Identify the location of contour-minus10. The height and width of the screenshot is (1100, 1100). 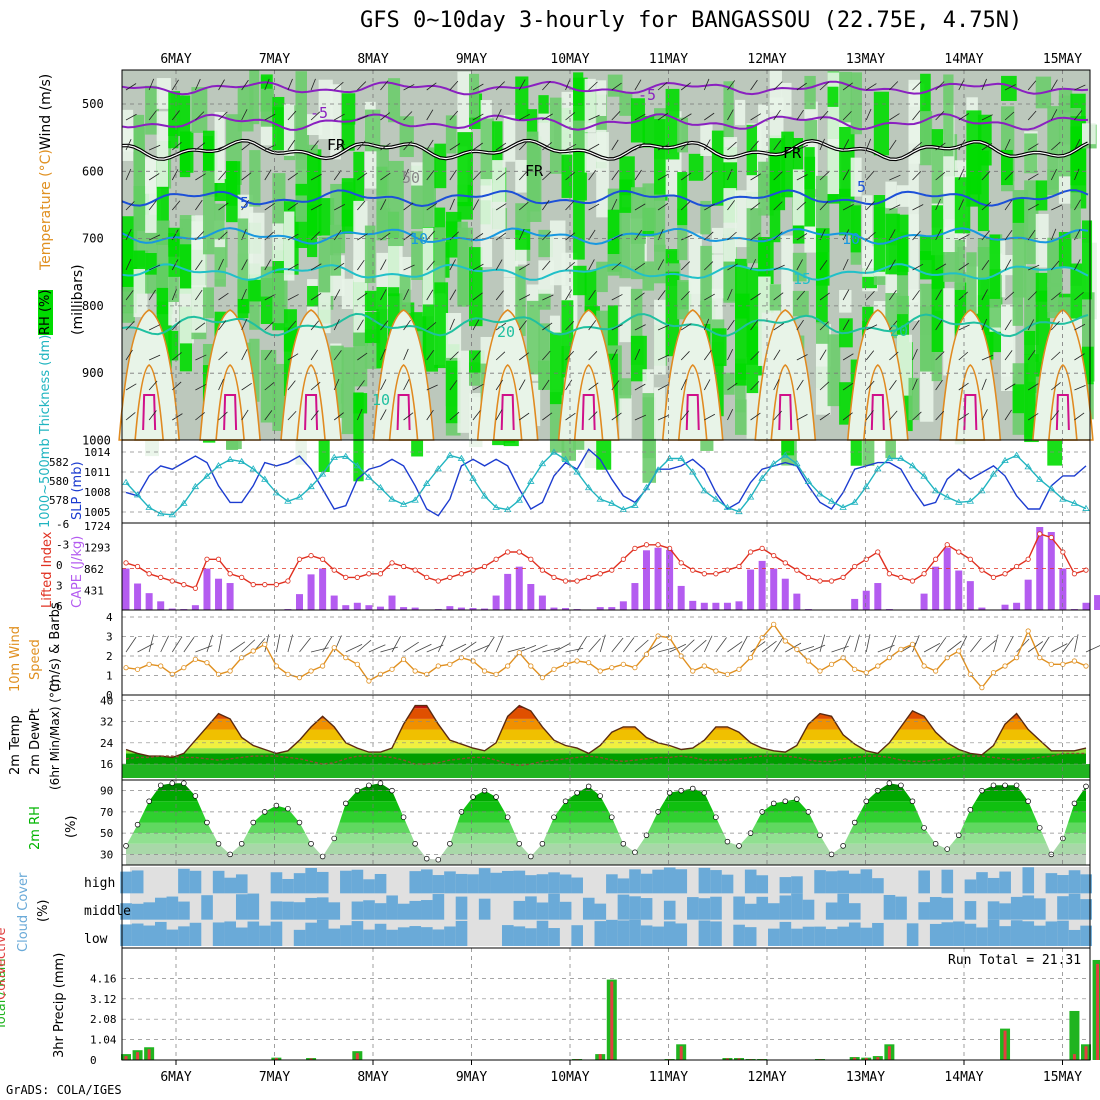
(605, 88).